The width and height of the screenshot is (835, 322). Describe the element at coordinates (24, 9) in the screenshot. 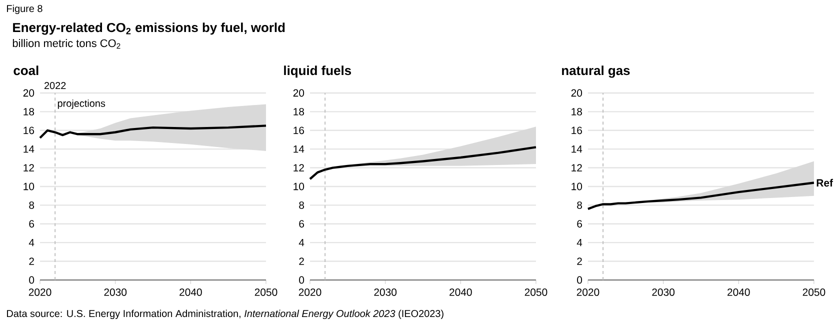

I see `caption: Figure 8` at that location.